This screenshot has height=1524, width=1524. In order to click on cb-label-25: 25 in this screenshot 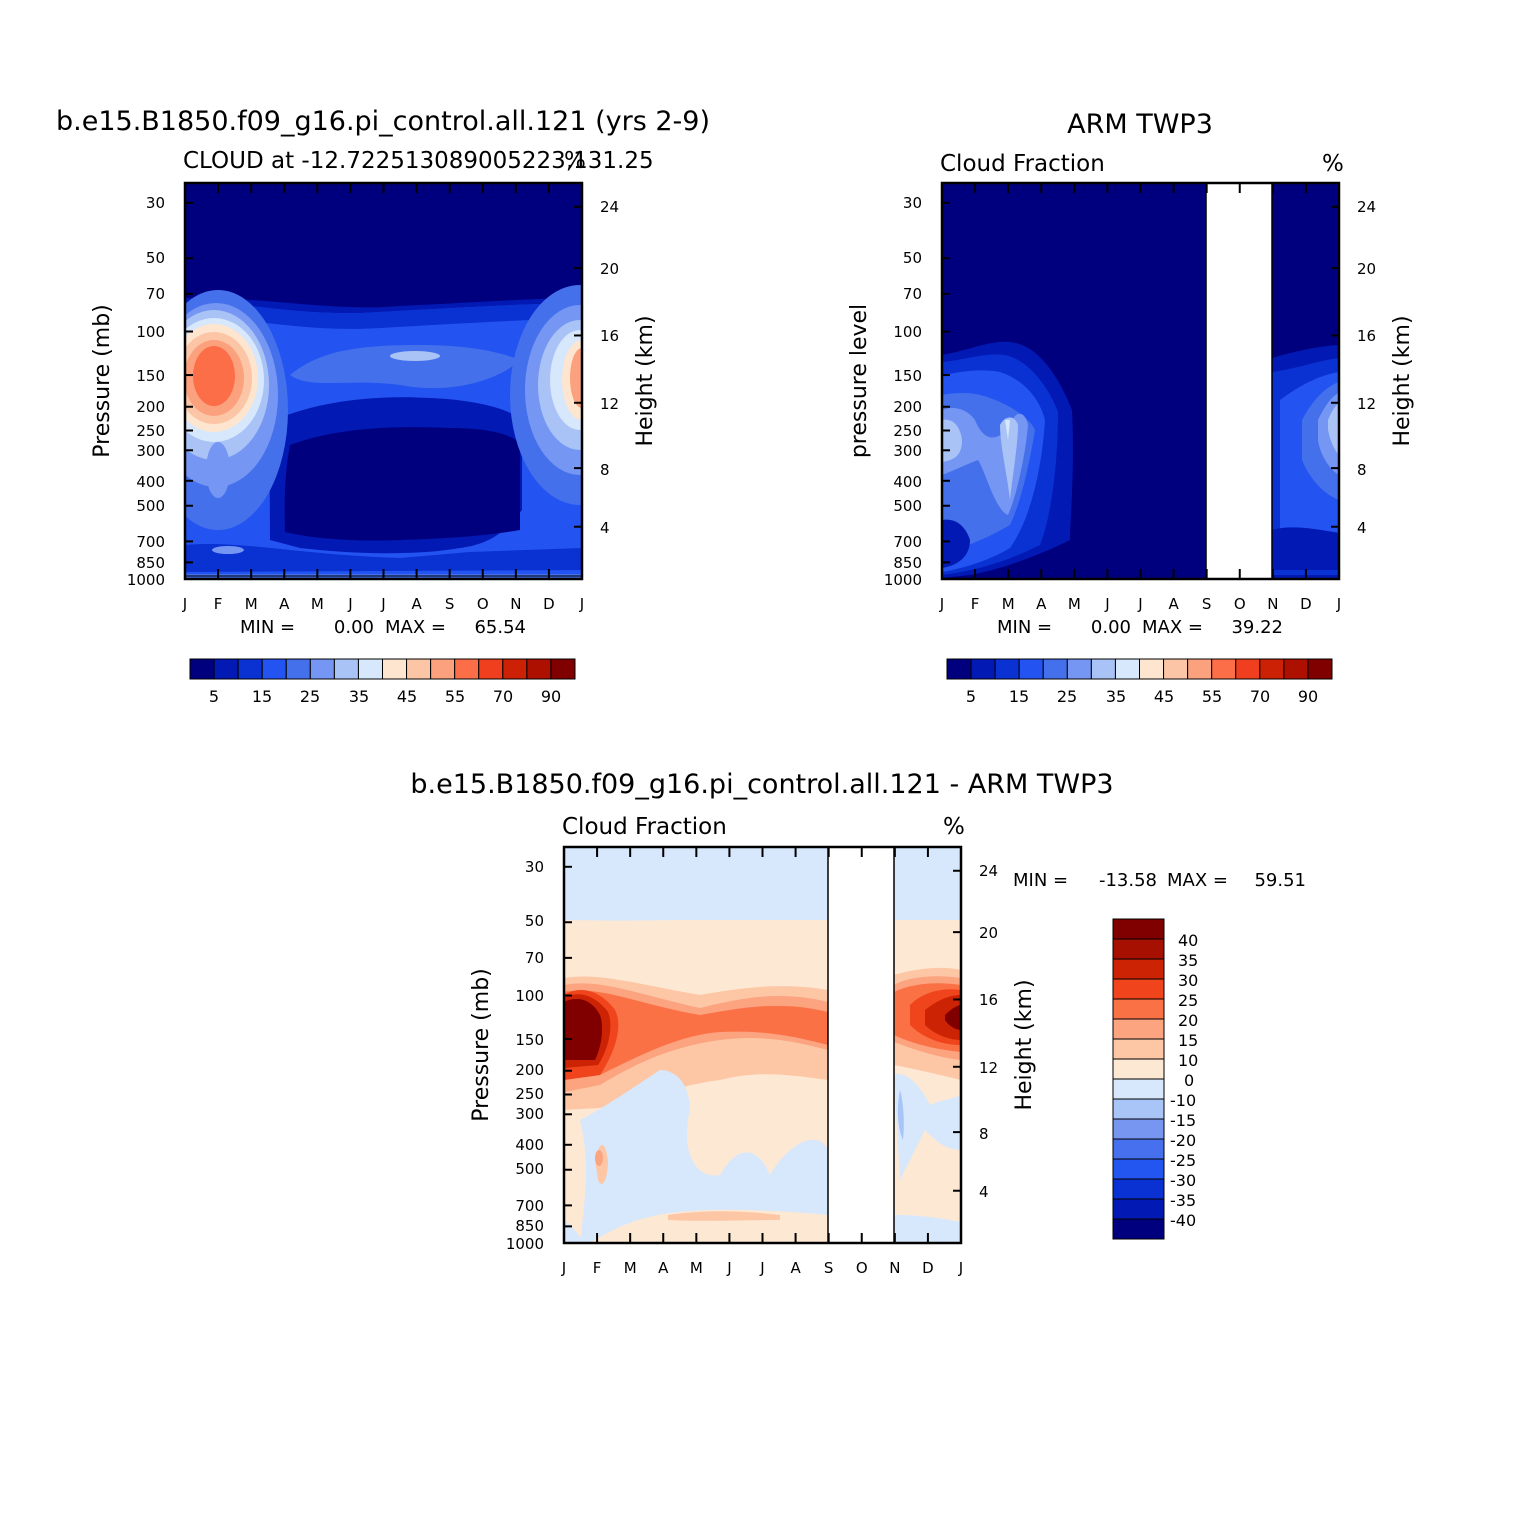, I will do `click(1188, 1000)`.